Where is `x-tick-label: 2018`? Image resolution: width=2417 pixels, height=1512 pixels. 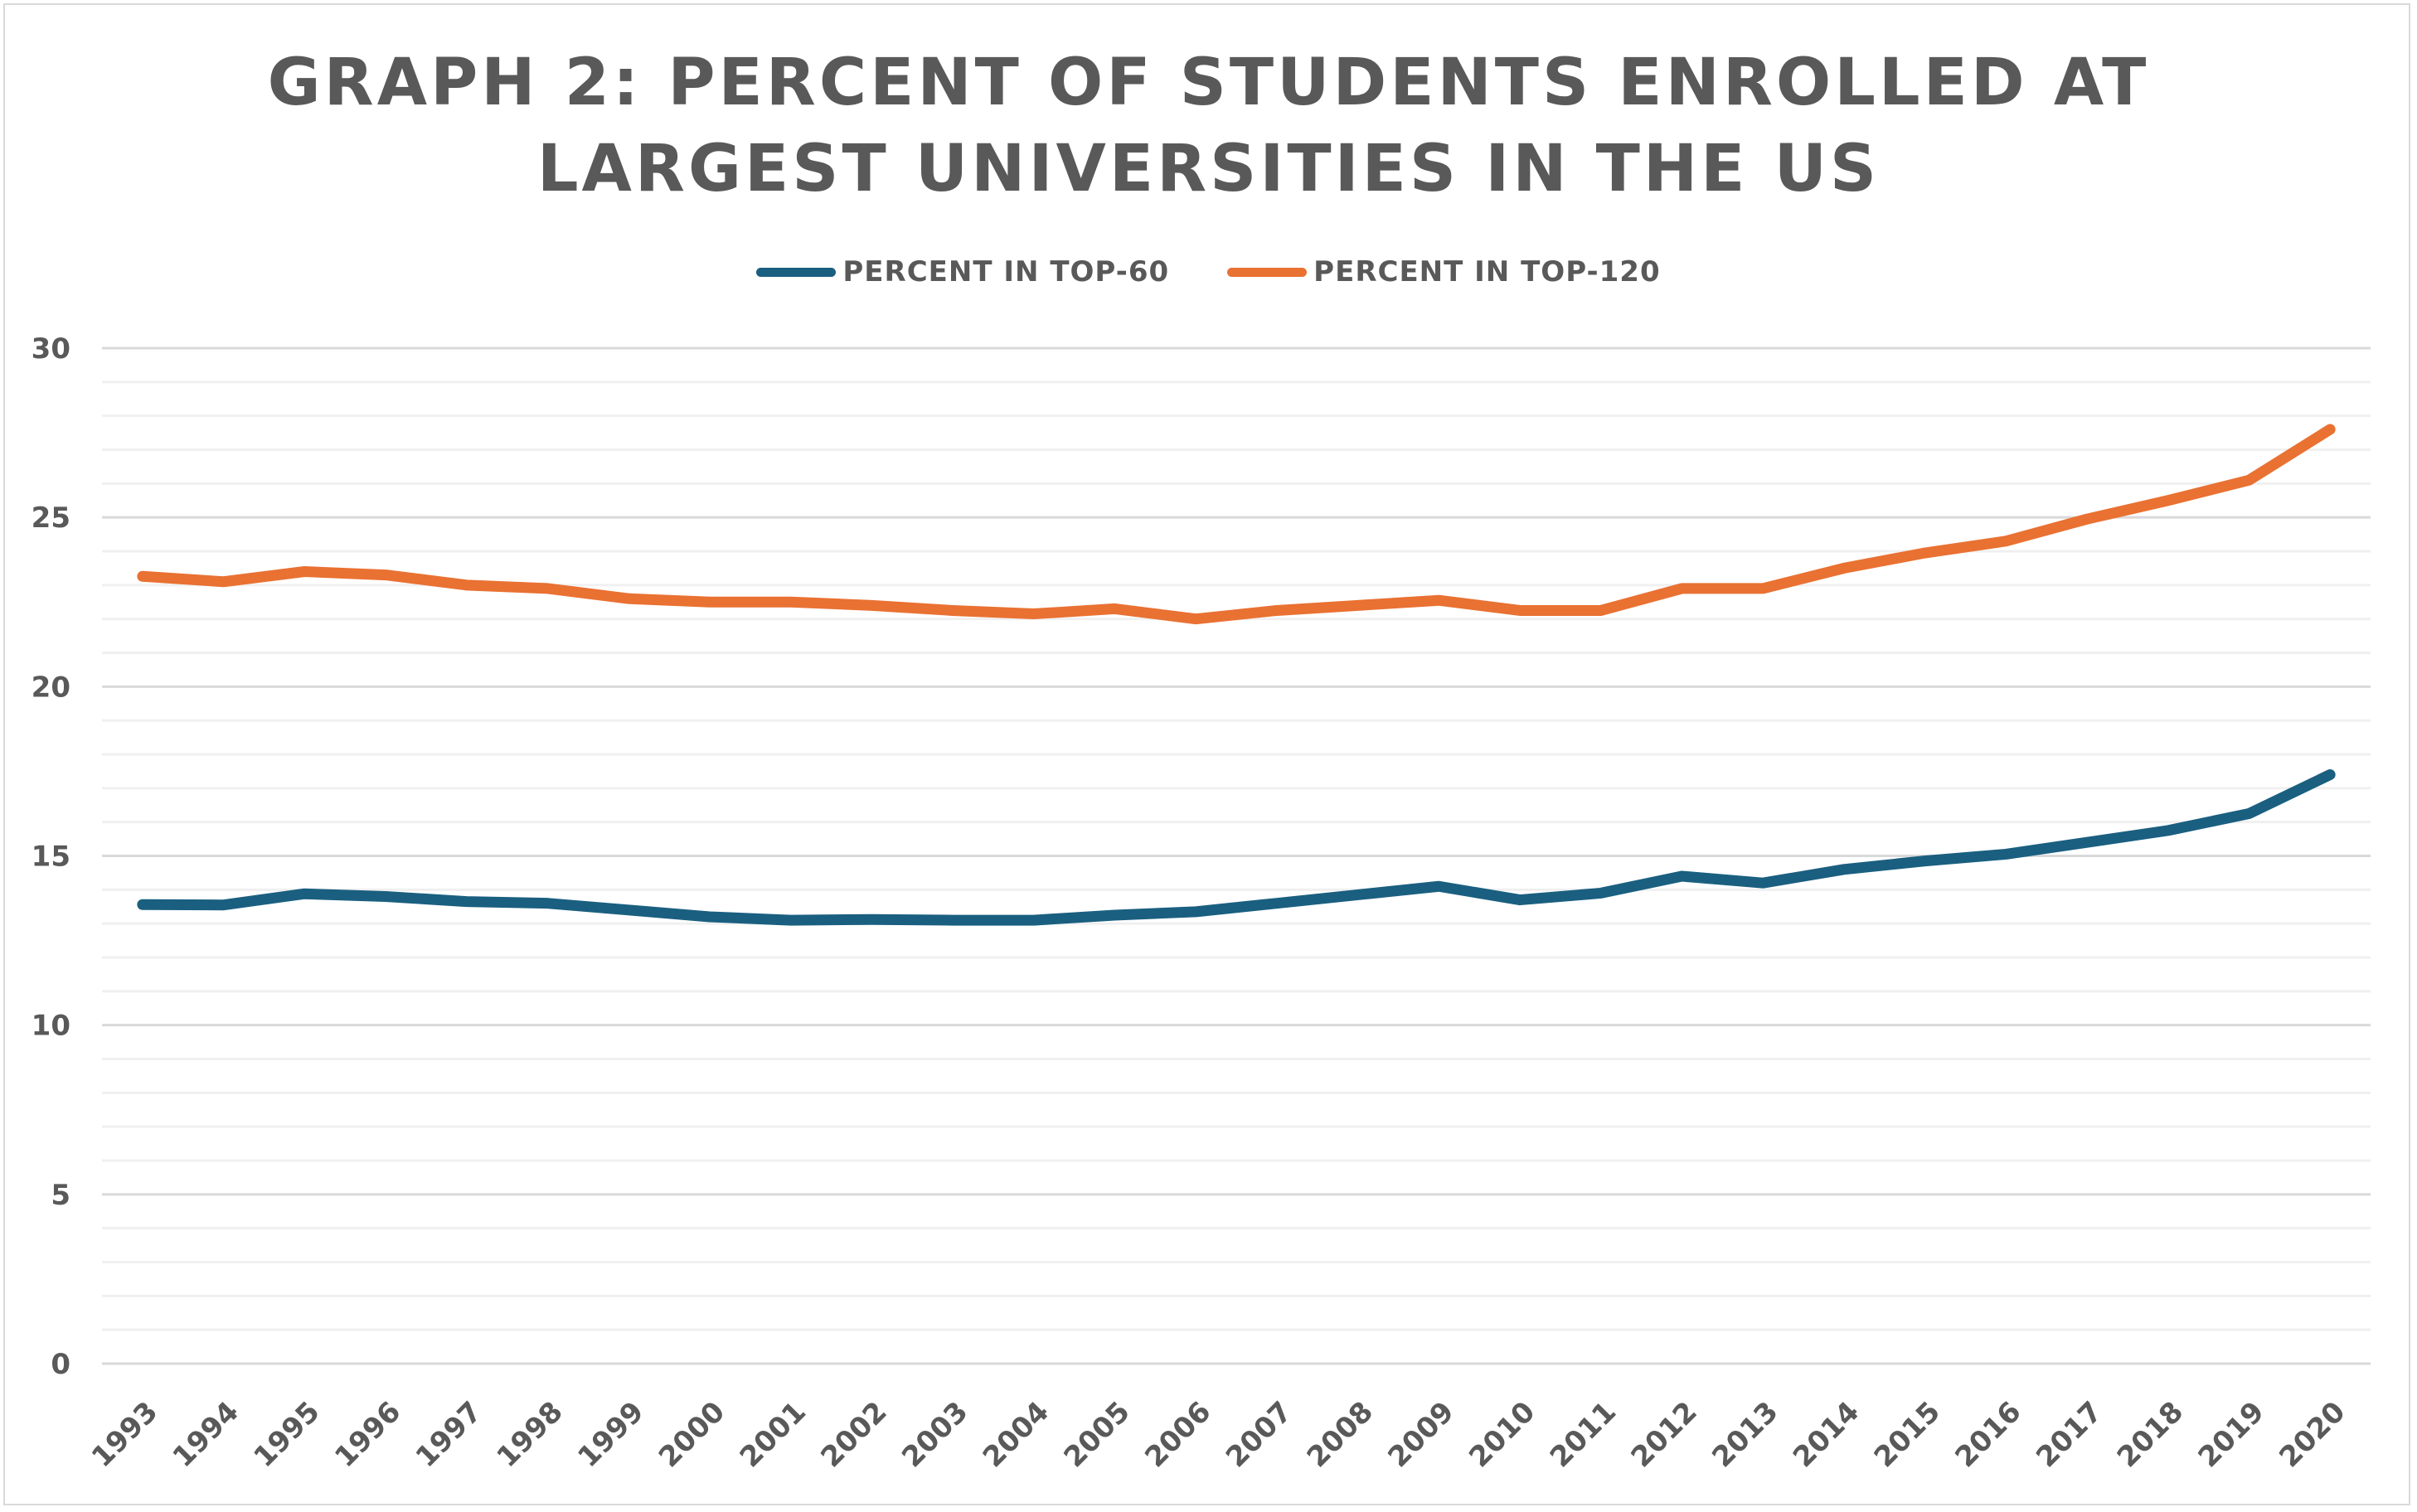 x-tick-label: 2018 is located at coordinates (2150, 1434).